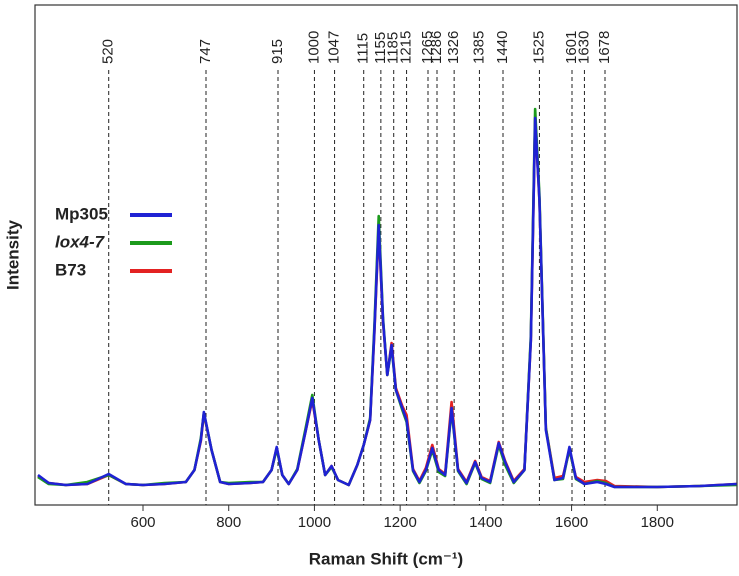 This screenshot has width=739, height=576. Describe the element at coordinates (70, 269) in the screenshot. I see `legend-label: B73` at that location.